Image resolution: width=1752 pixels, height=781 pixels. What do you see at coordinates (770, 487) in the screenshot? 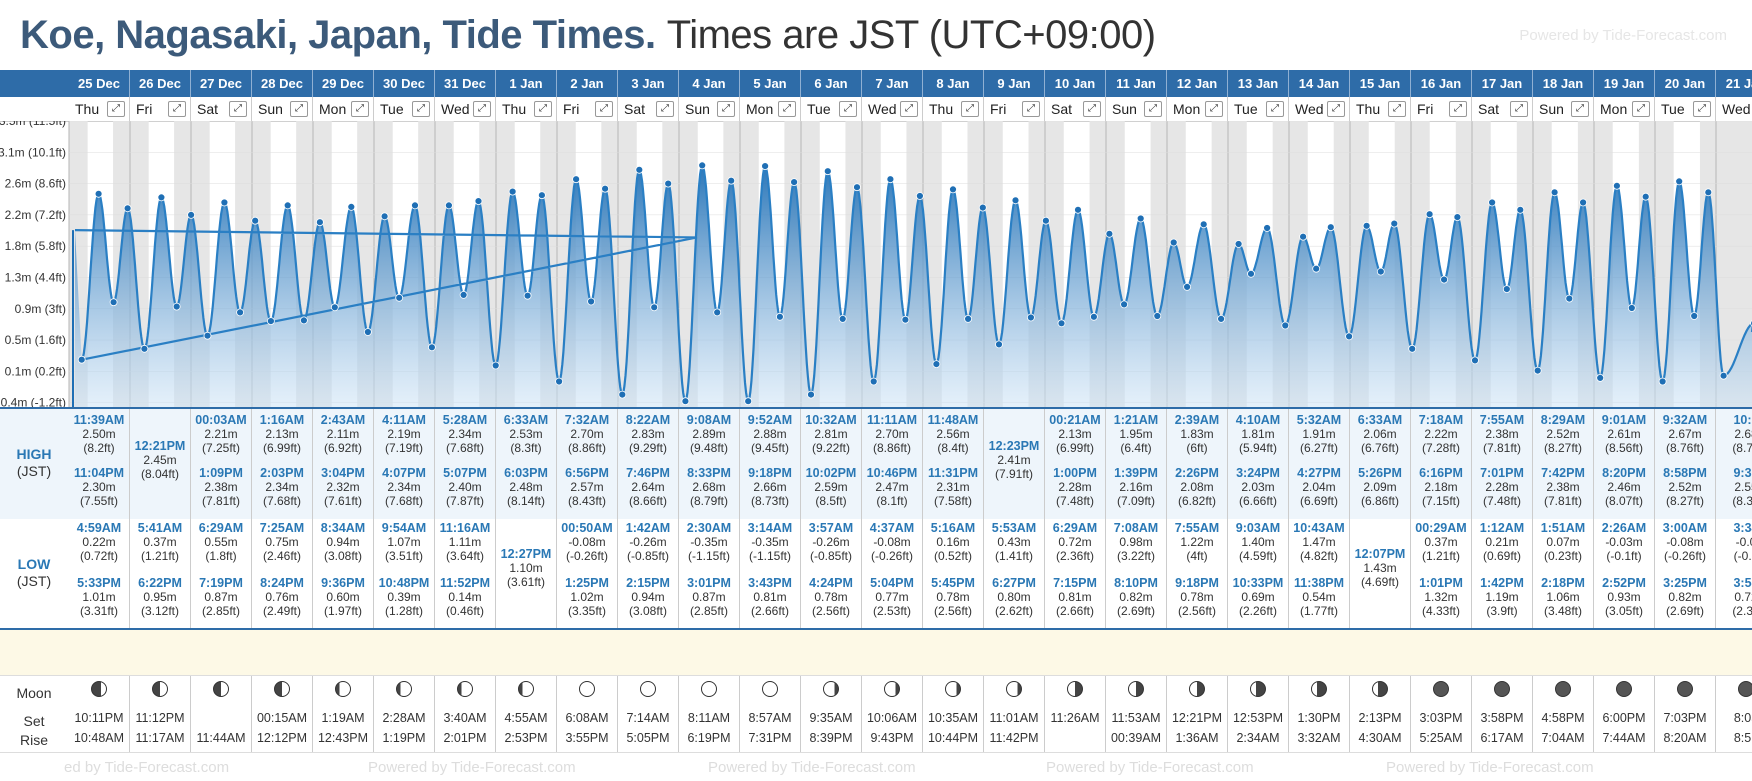
I see `high-height-m: 2.66m` at bounding box center [770, 487].